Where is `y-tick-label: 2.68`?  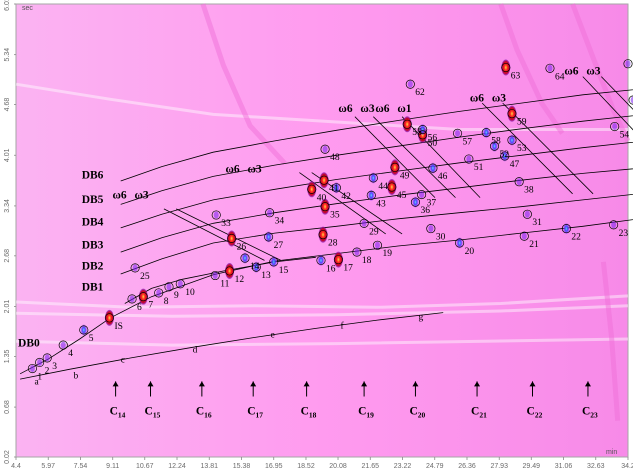
y-tick-label: 2.68 is located at coordinates (7, 256).